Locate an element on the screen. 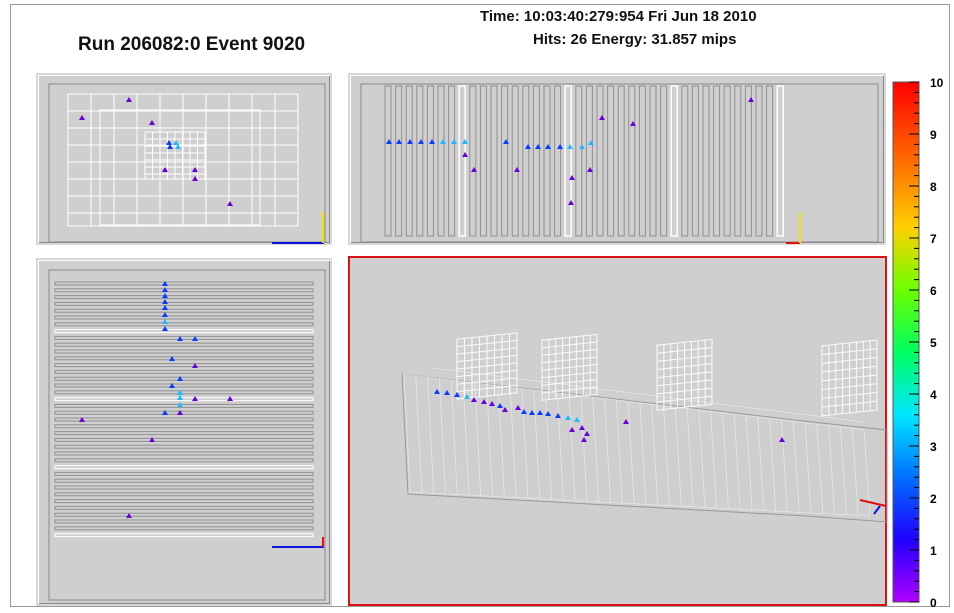 The width and height of the screenshot is (954, 613). energy-color-scale: 10 9 8 7 6 5 4 3 2 1 0 is located at coordinates (918, 343).